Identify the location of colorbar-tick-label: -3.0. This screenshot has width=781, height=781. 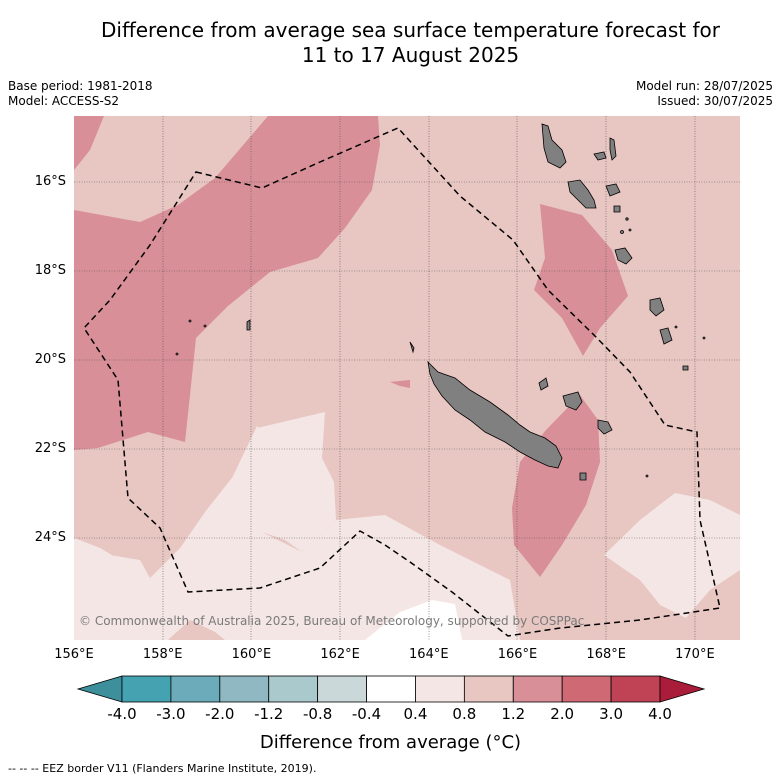
(171, 714).